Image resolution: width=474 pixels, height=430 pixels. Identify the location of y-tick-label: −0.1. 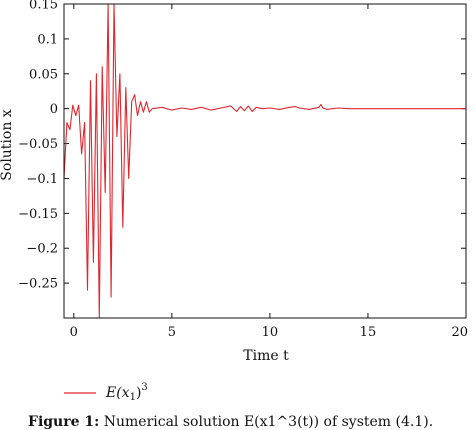
(42, 179).